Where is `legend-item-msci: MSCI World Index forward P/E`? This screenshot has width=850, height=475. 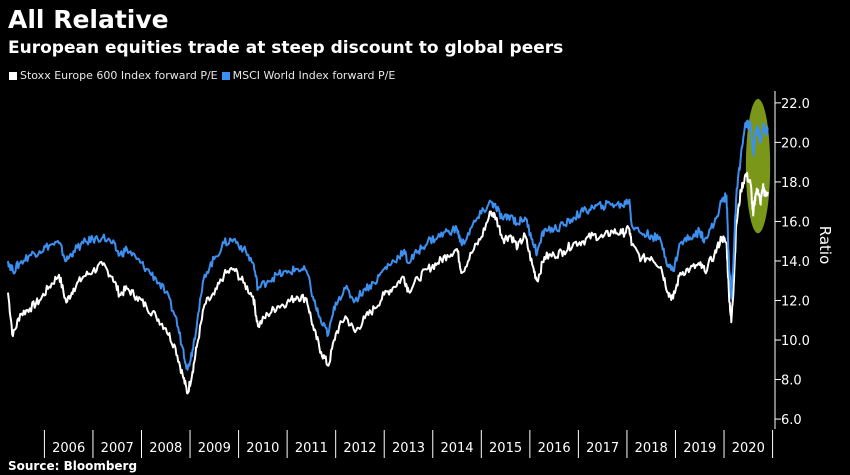
legend-item-msci: MSCI World Index forward P/E is located at coordinates (308, 76).